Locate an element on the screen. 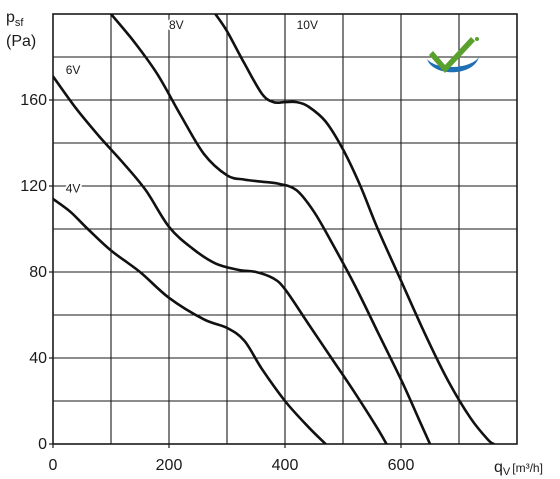  y-axis-label: psf is located at coordinates (15, 19).